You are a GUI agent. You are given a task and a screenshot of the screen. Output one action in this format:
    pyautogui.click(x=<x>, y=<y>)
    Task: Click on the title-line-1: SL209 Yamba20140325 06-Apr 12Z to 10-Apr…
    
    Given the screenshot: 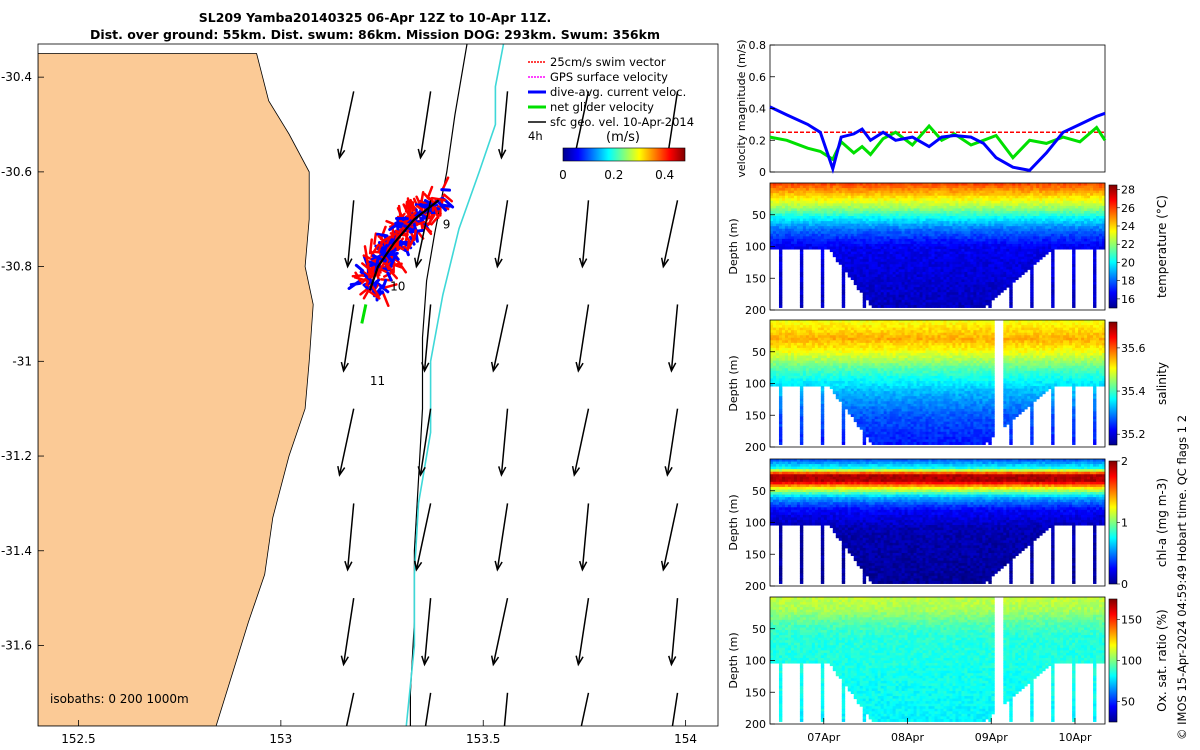 What is the action you would take?
    pyautogui.click(x=375, y=17)
    